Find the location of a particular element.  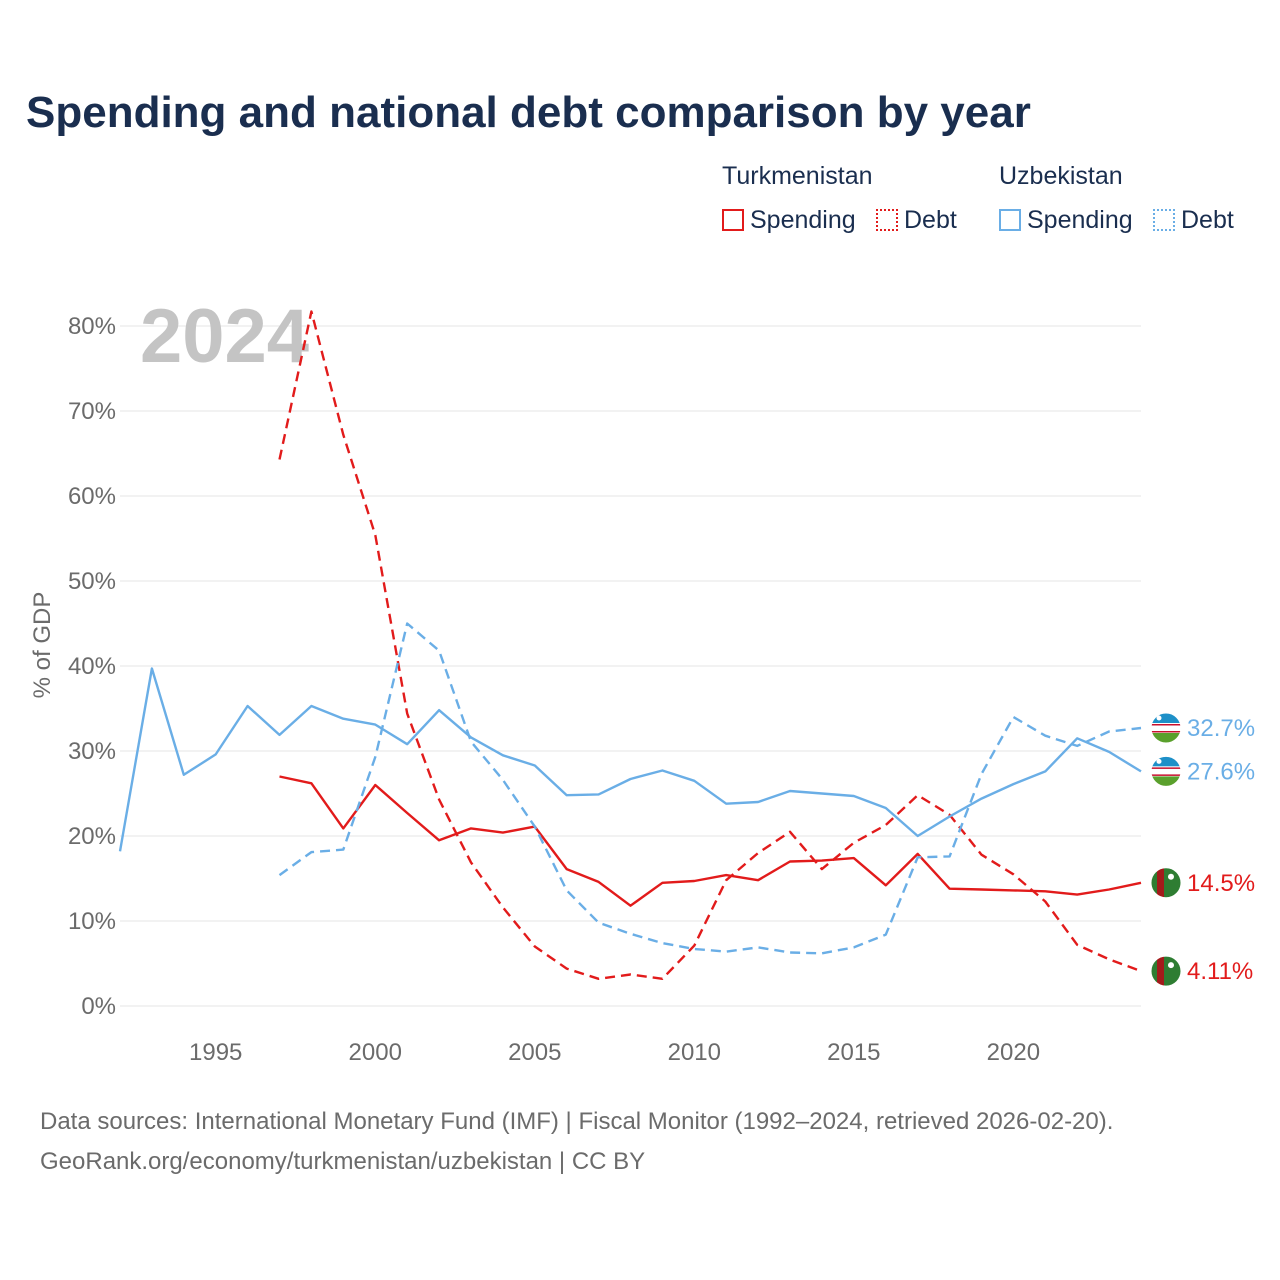

legend-item-turkmenistan-debt: Debt is located at coordinates (916, 220).